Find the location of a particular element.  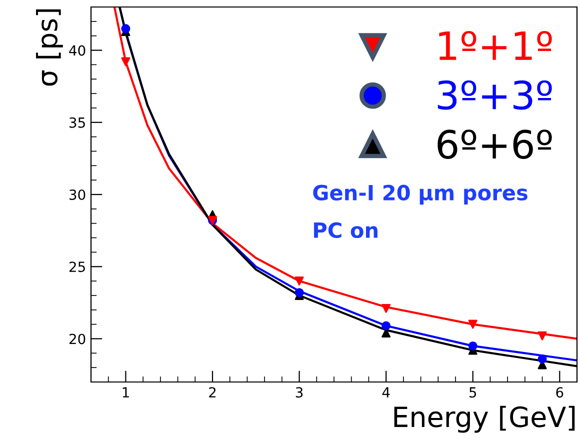

legend-label: 3º+3º is located at coordinates (495, 95).